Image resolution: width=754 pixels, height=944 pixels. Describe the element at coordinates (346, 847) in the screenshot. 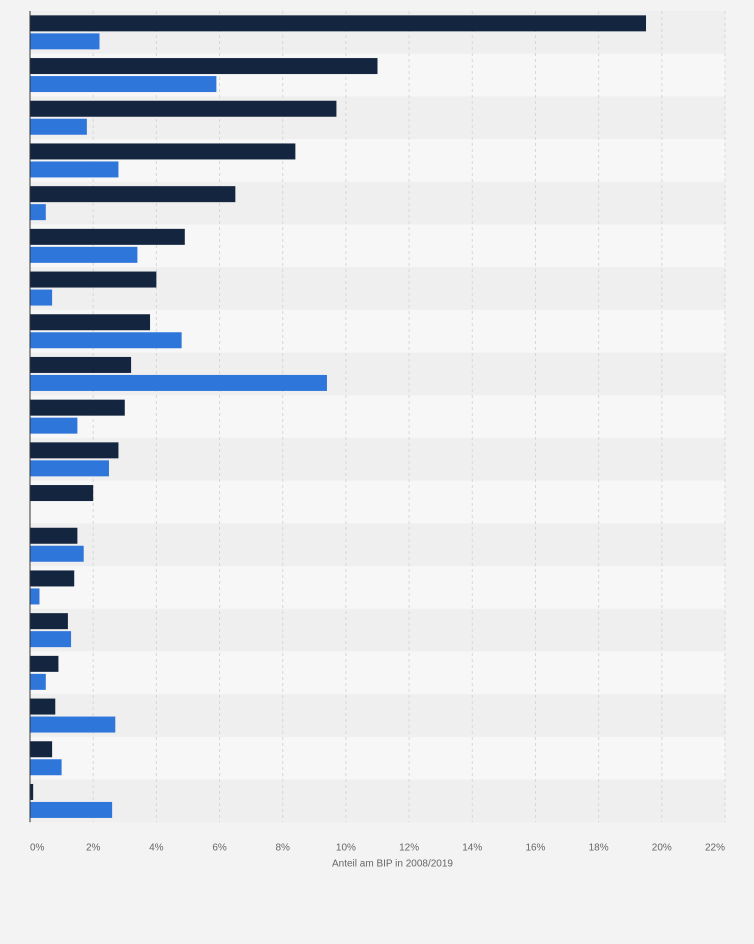

I see `x-tick-label: 10%` at that location.